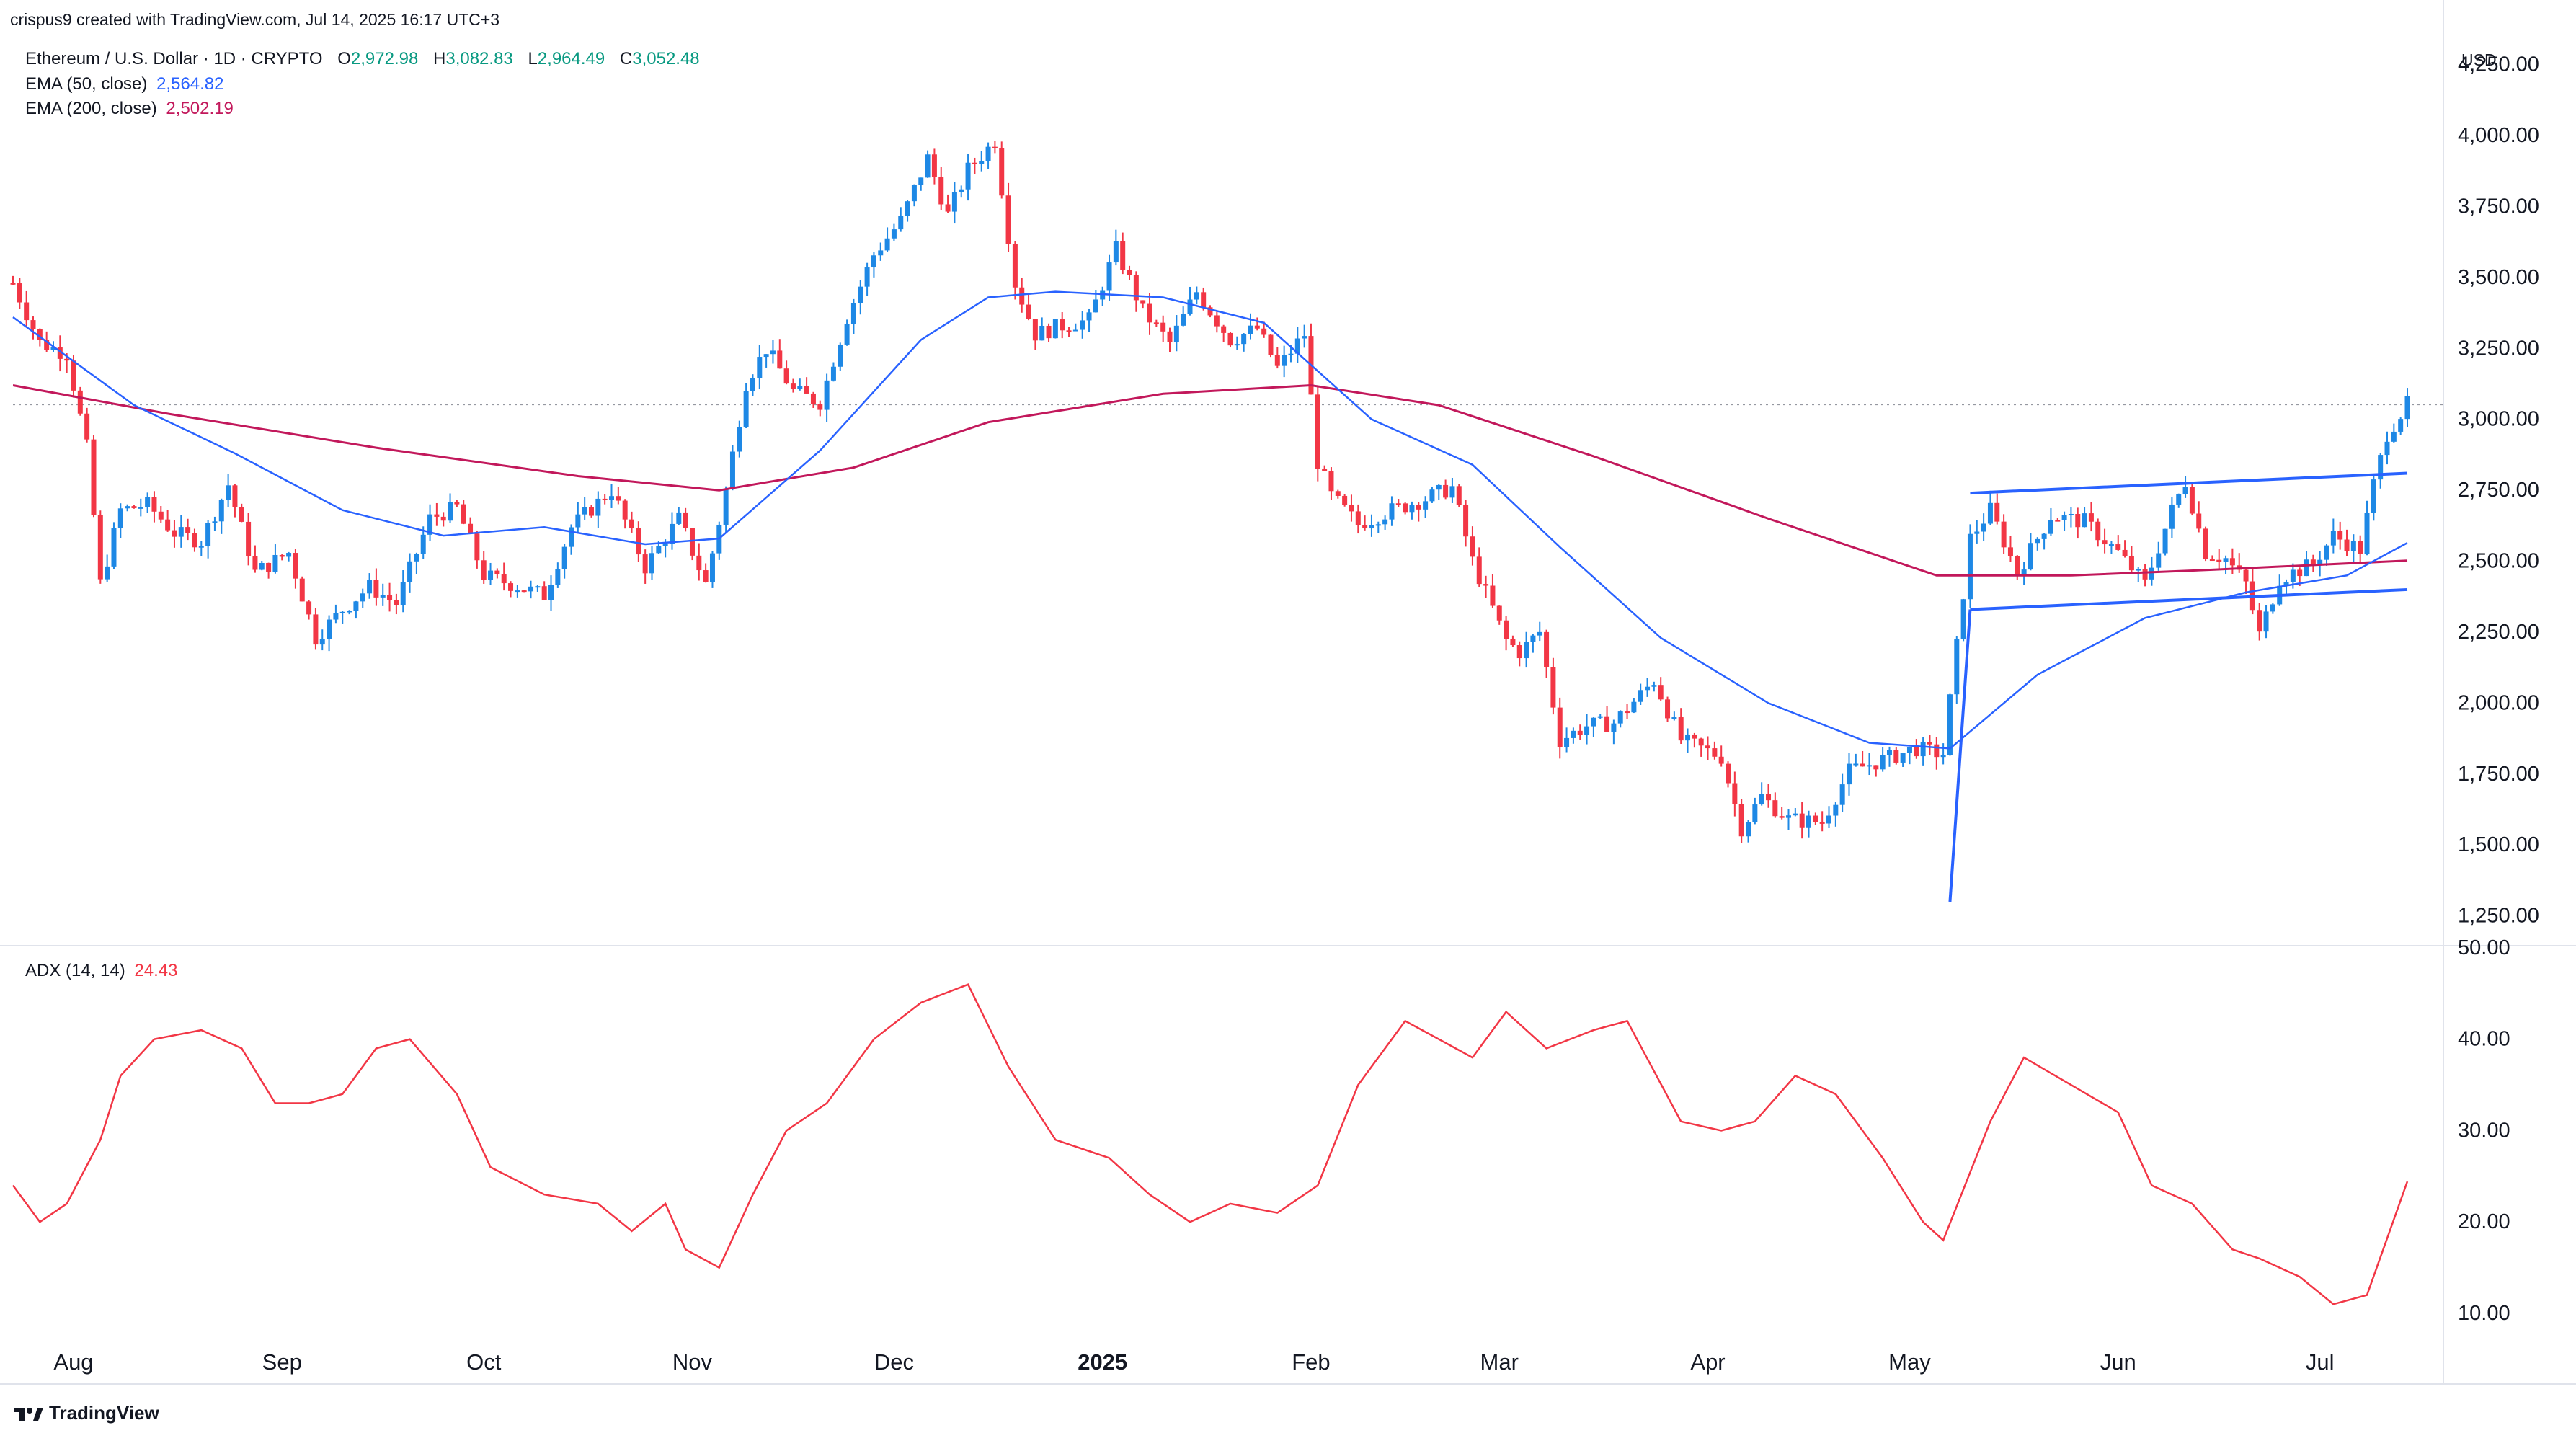 This screenshot has width=2576, height=1433. I want to click on currency-label: USD, so click(2479, 59).